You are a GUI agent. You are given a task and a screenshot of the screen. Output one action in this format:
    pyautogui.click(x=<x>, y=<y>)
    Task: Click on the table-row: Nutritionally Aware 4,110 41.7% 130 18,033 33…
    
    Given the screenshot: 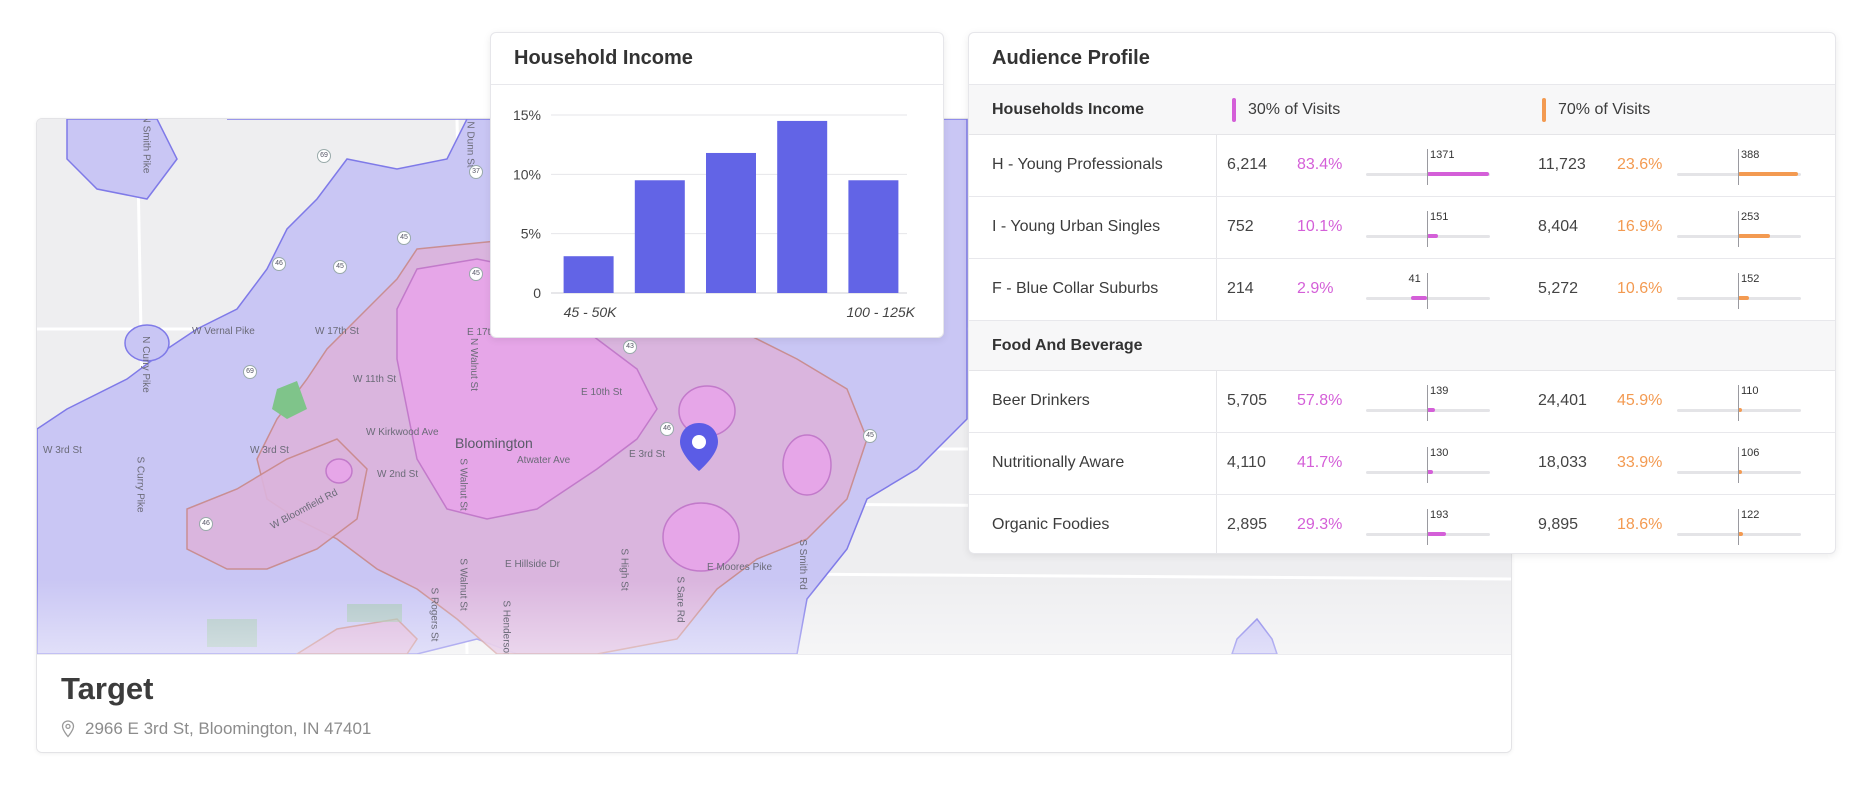 What is the action you would take?
    pyautogui.click(x=1402, y=464)
    